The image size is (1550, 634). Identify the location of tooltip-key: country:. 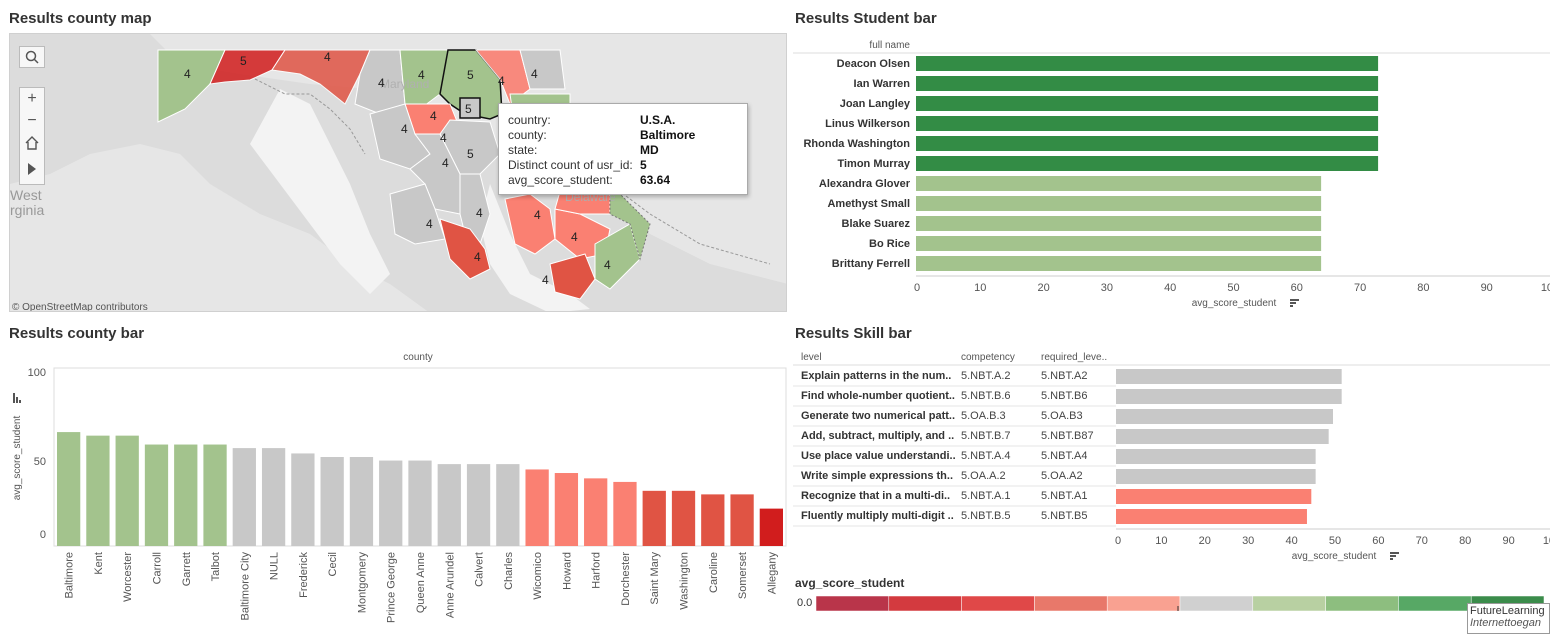
(529, 120).